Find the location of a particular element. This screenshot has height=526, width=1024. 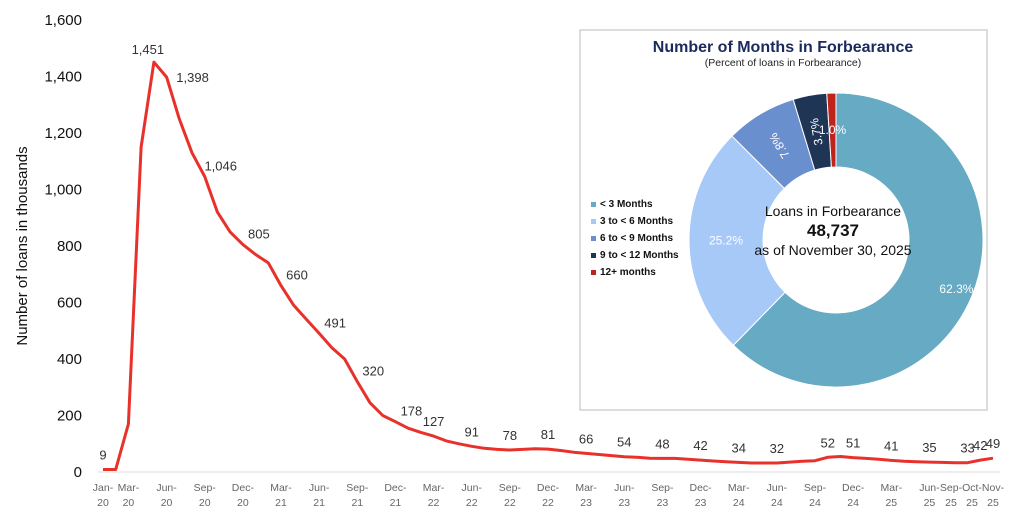

y-tick-label: 200 is located at coordinates (69, 416).